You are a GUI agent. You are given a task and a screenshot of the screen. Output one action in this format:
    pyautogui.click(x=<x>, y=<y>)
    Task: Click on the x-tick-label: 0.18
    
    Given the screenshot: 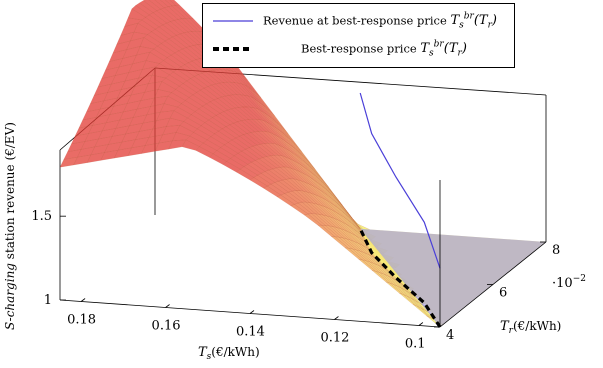 What is the action you would take?
    pyautogui.click(x=81, y=320)
    